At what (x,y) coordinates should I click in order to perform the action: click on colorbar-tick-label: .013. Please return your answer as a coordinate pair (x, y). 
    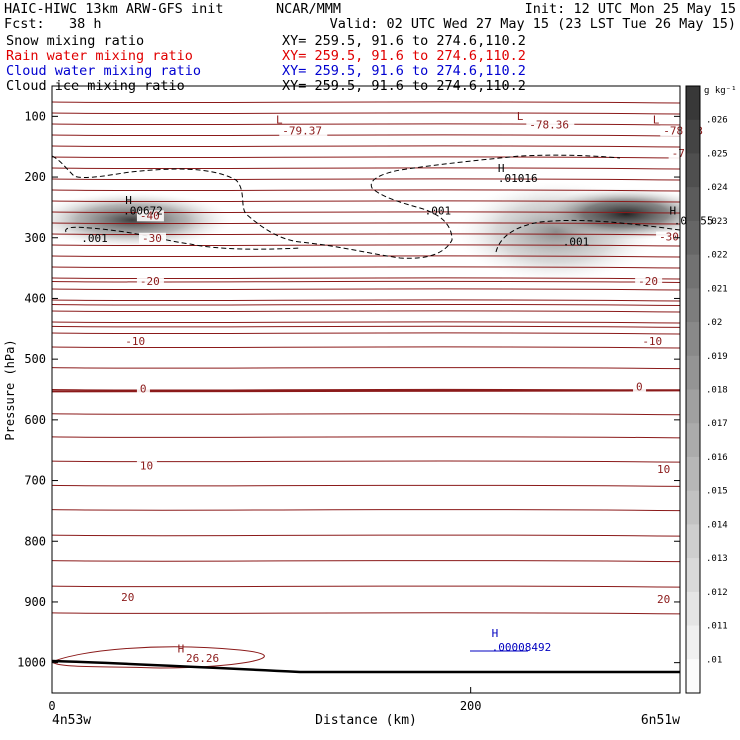
    Looking at the image, I should click on (717, 559).